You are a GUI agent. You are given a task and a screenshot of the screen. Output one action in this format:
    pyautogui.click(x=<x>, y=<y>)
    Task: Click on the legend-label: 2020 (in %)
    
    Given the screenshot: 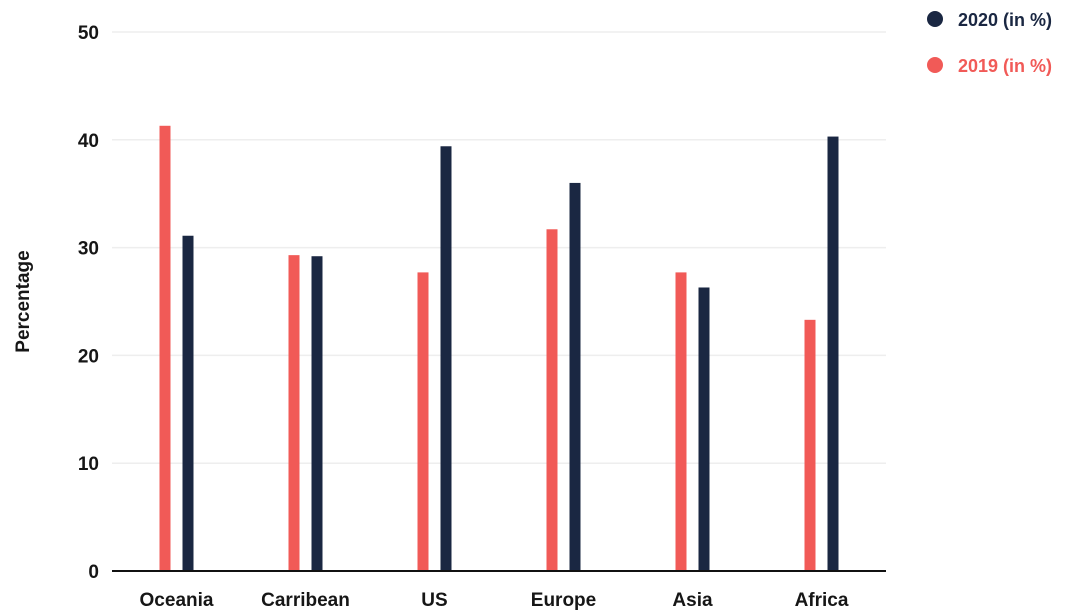 What is the action you would take?
    pyautogui.click(x=1005, y=20)
    